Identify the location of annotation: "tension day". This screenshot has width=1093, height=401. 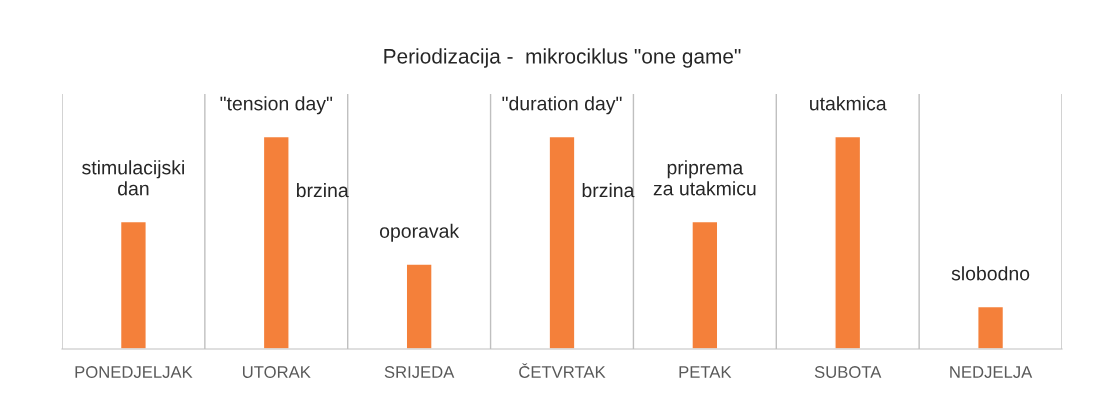
(276, 105).